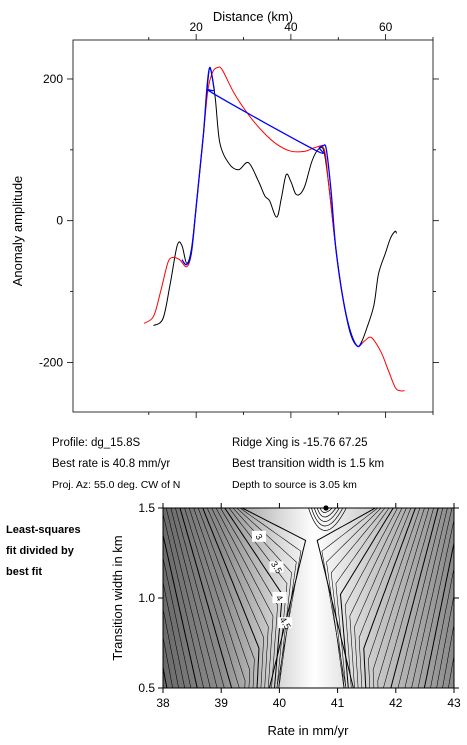  I want to click on contour-x-tick-label: 39, so click(222, 703).